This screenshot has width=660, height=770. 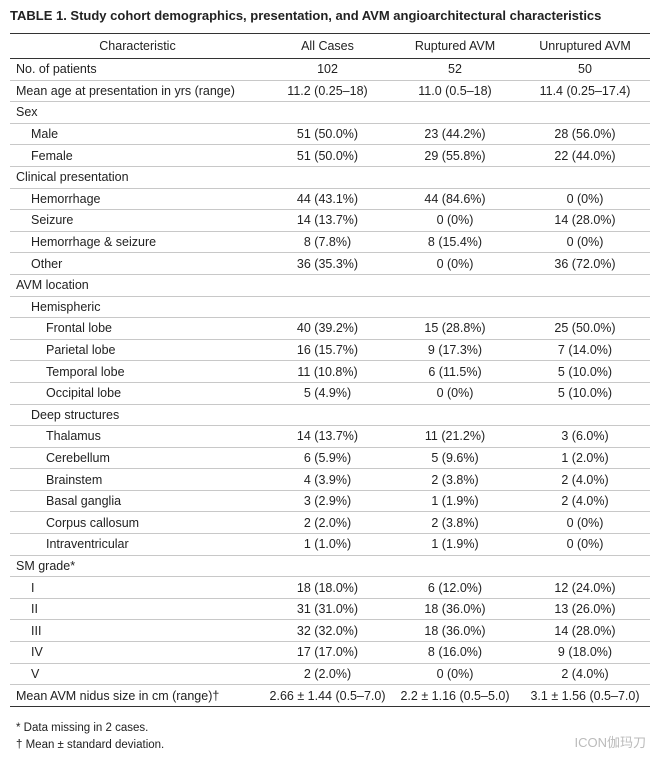 I want to click on row-label: Intraventricular, so click(x=137, y=544).